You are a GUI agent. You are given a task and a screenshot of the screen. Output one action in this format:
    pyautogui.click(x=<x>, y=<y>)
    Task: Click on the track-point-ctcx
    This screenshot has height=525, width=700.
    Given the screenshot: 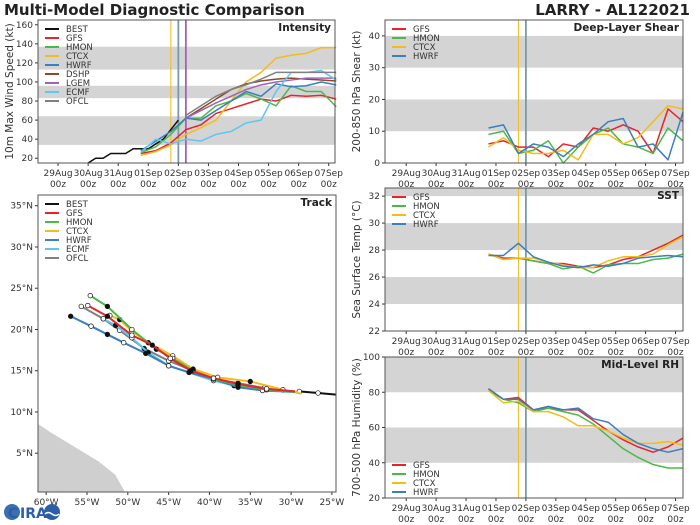 What is the action you would take?
    pyautogui.click(x=250, y=381)
    